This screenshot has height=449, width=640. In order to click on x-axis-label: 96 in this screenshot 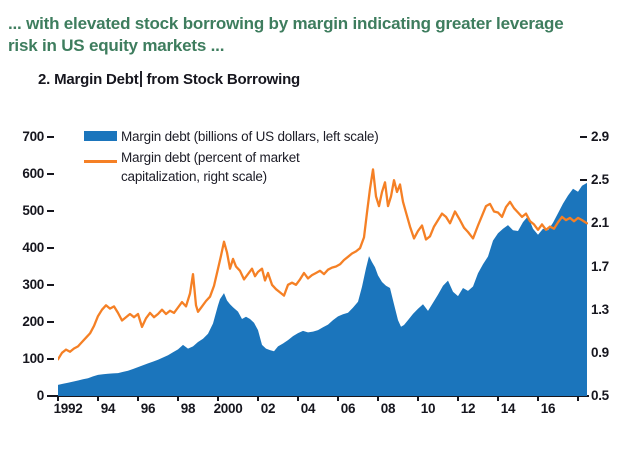, I will do `click(148, 408)`.